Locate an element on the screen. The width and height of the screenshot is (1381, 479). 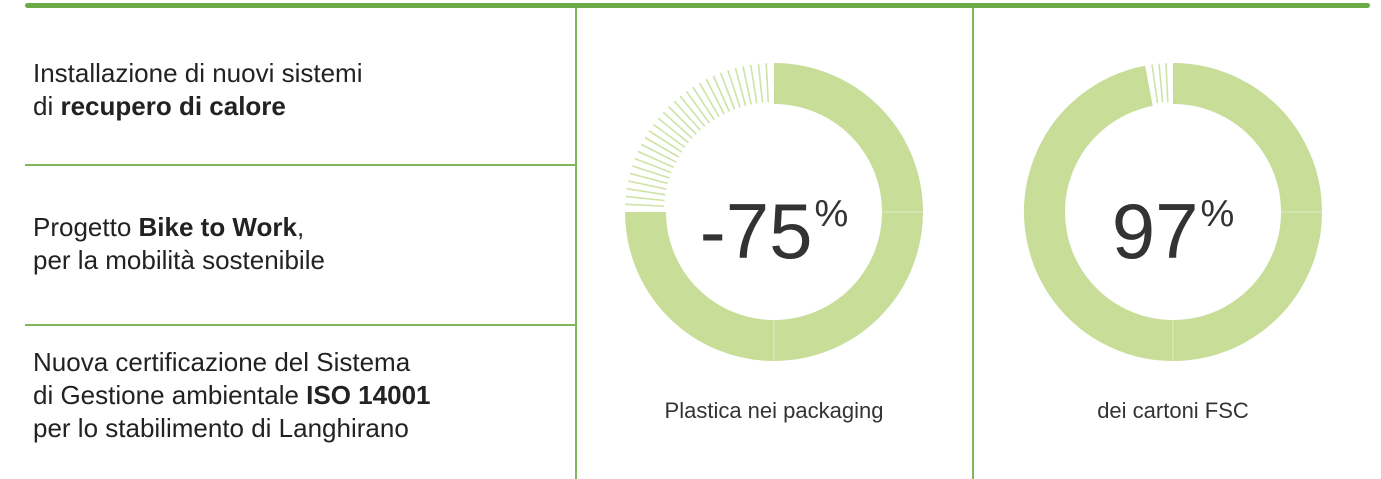
stat-plastic-packaging: -75% is located at coordinates (774, 212).